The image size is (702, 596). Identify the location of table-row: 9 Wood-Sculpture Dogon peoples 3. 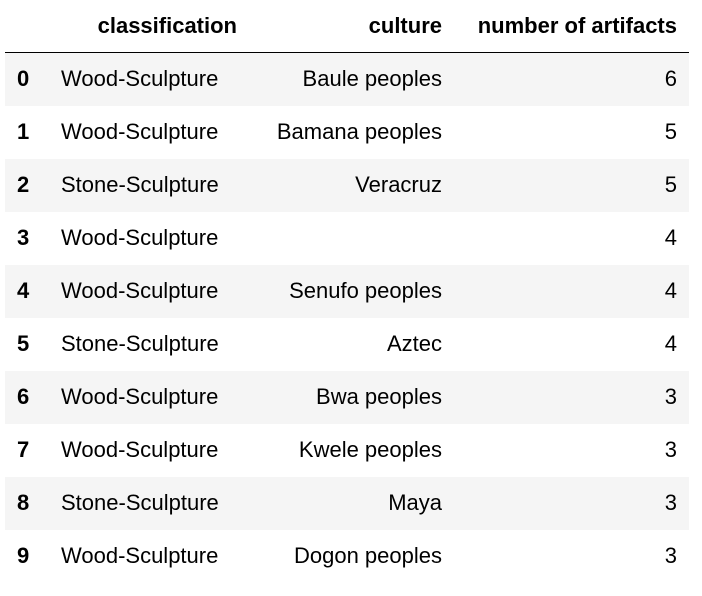
(347, 556).